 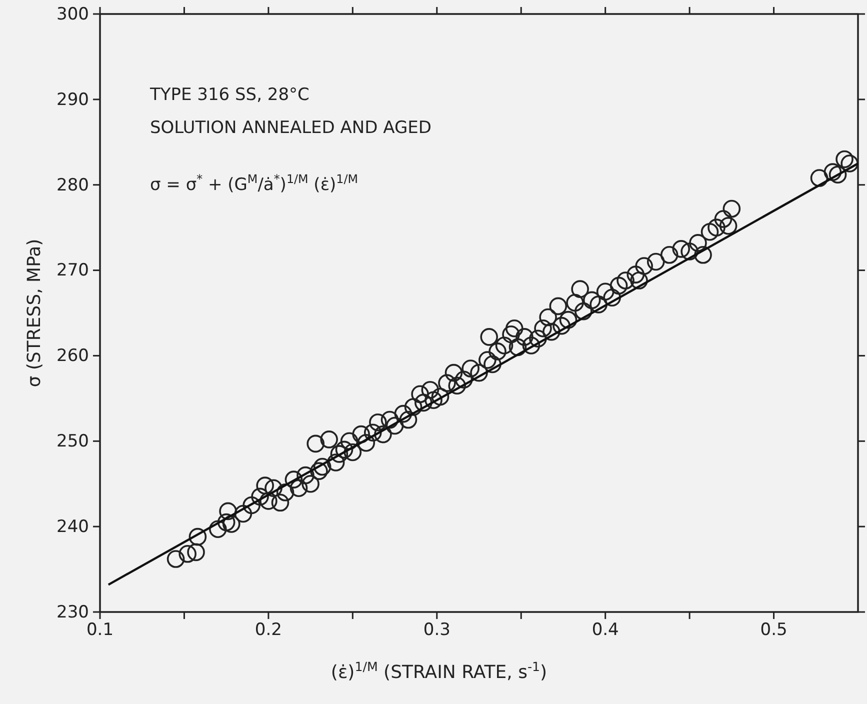 What do you see at coordinates (72, 100) in the screenshot?
I see `y-tick-label: 290` at bounding box center [72, 100].